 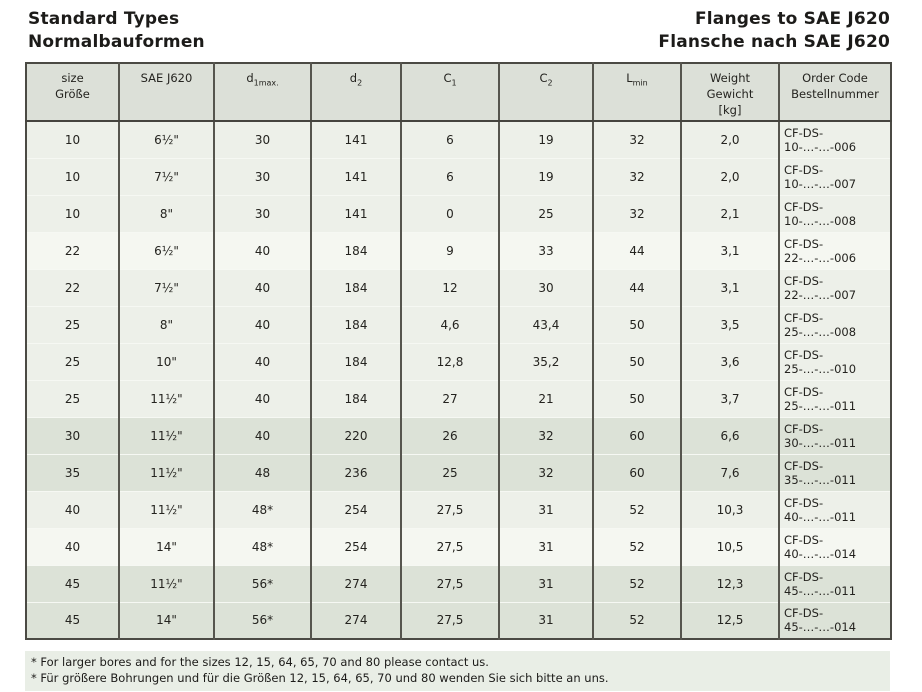 I want to click on table-cell: 43,4, so click(x=545, y=324).